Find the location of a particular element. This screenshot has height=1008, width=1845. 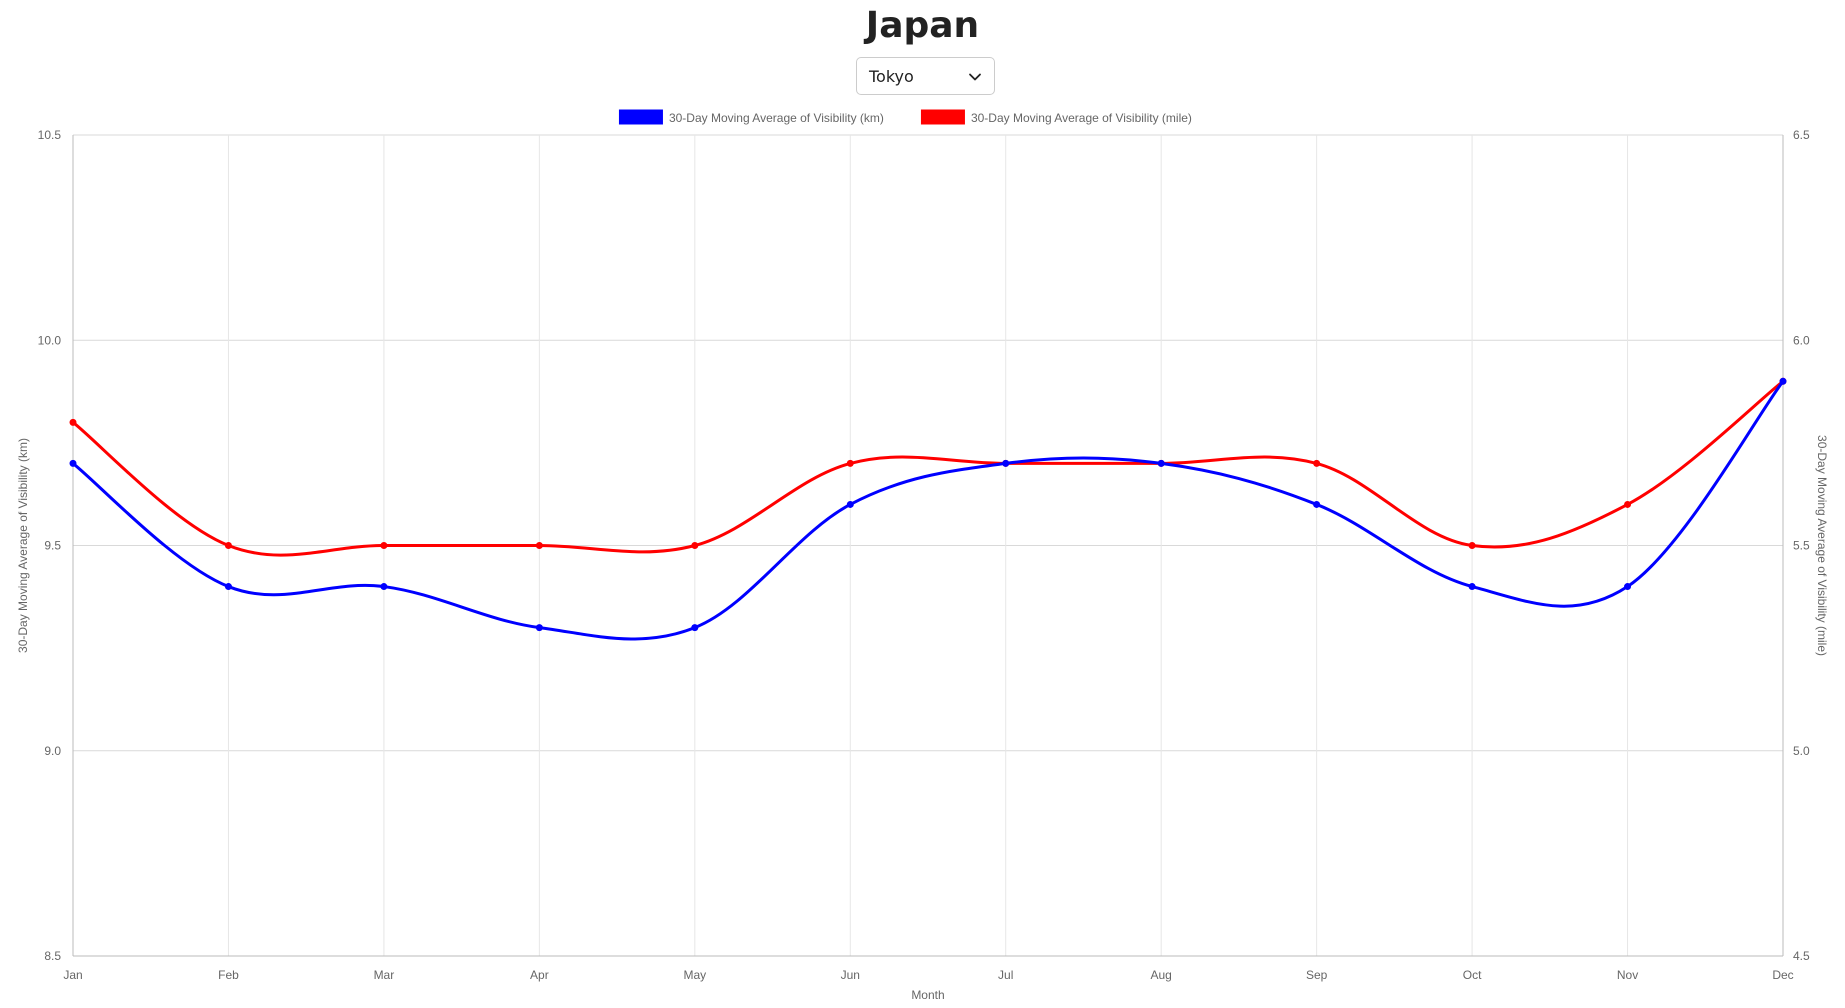

x-tick-label: Sep is located at coordinates (1317, 975).